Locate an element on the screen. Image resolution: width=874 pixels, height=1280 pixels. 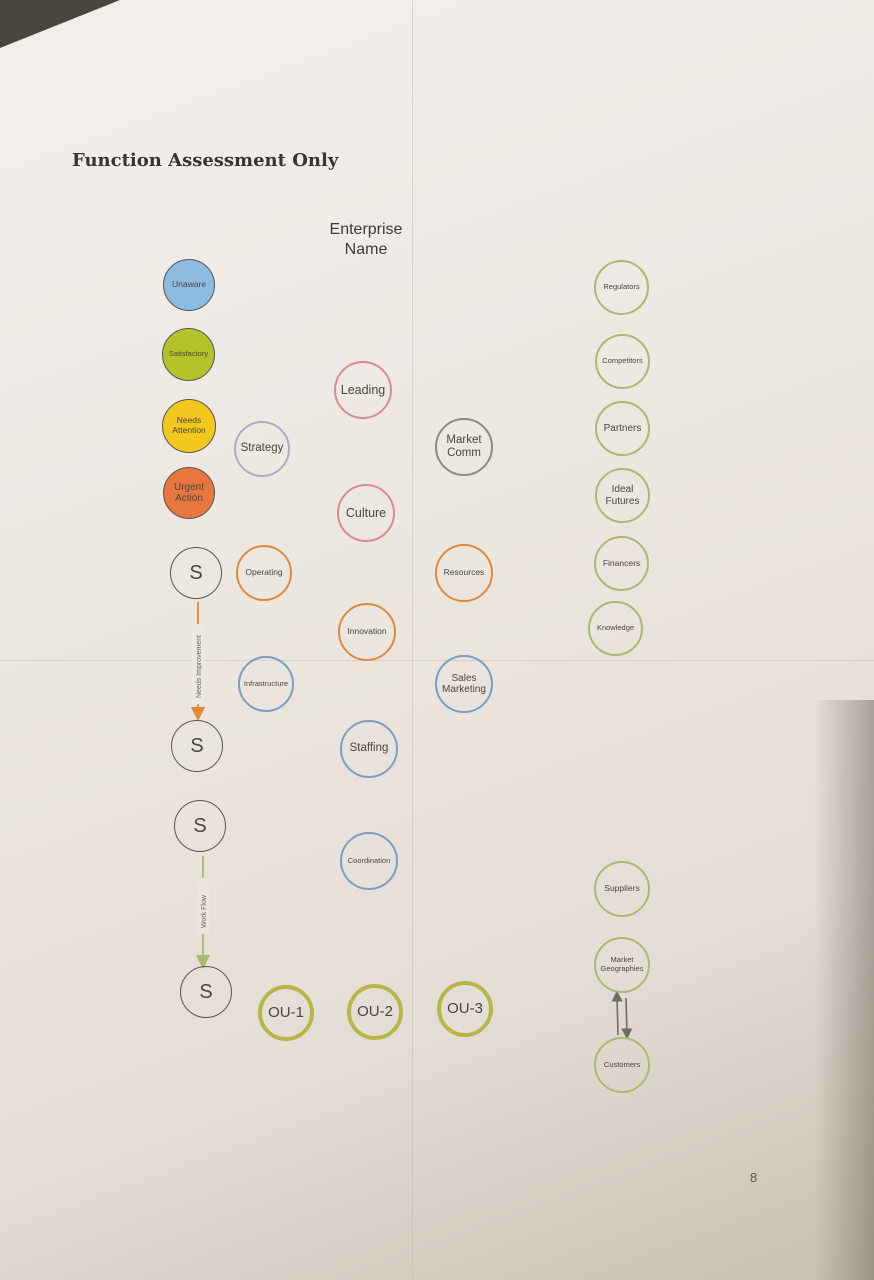
node-customers: Customers is located at coordinates (622, 1065).